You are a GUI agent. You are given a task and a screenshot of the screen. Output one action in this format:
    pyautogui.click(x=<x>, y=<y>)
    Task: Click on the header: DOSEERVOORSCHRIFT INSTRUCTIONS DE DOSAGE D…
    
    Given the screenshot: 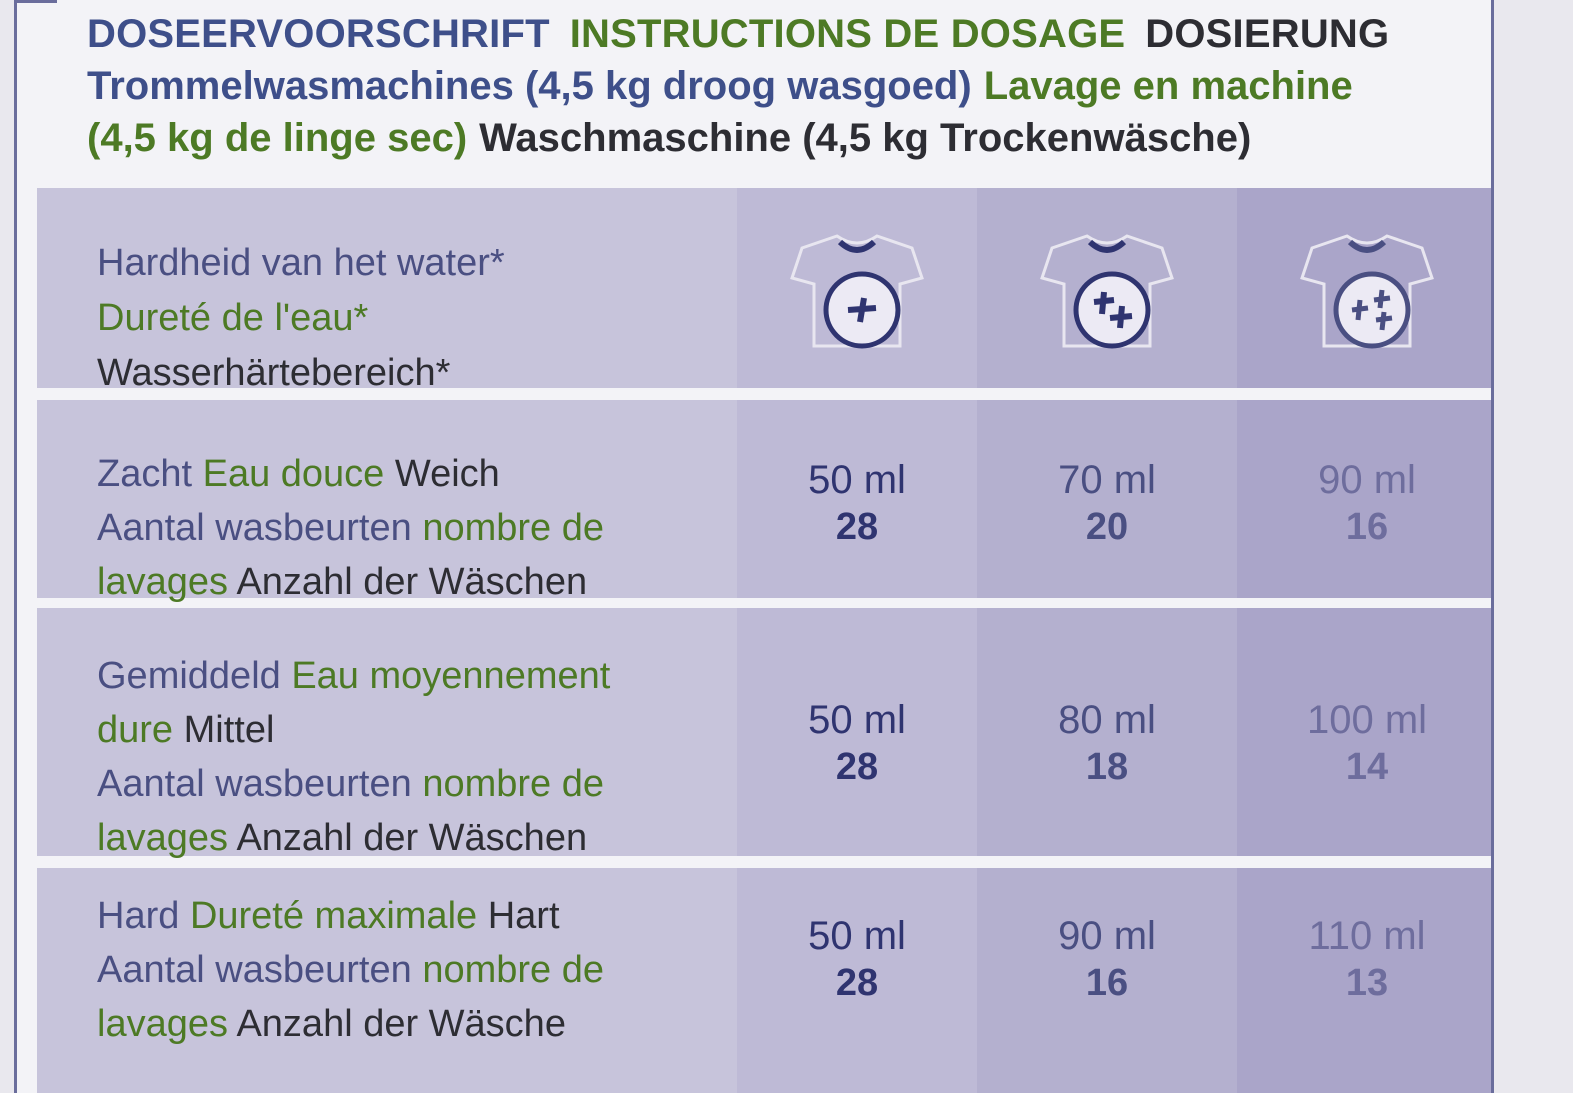 What is the action you would take?
    pyautogui.click(x=767, y=92)
    